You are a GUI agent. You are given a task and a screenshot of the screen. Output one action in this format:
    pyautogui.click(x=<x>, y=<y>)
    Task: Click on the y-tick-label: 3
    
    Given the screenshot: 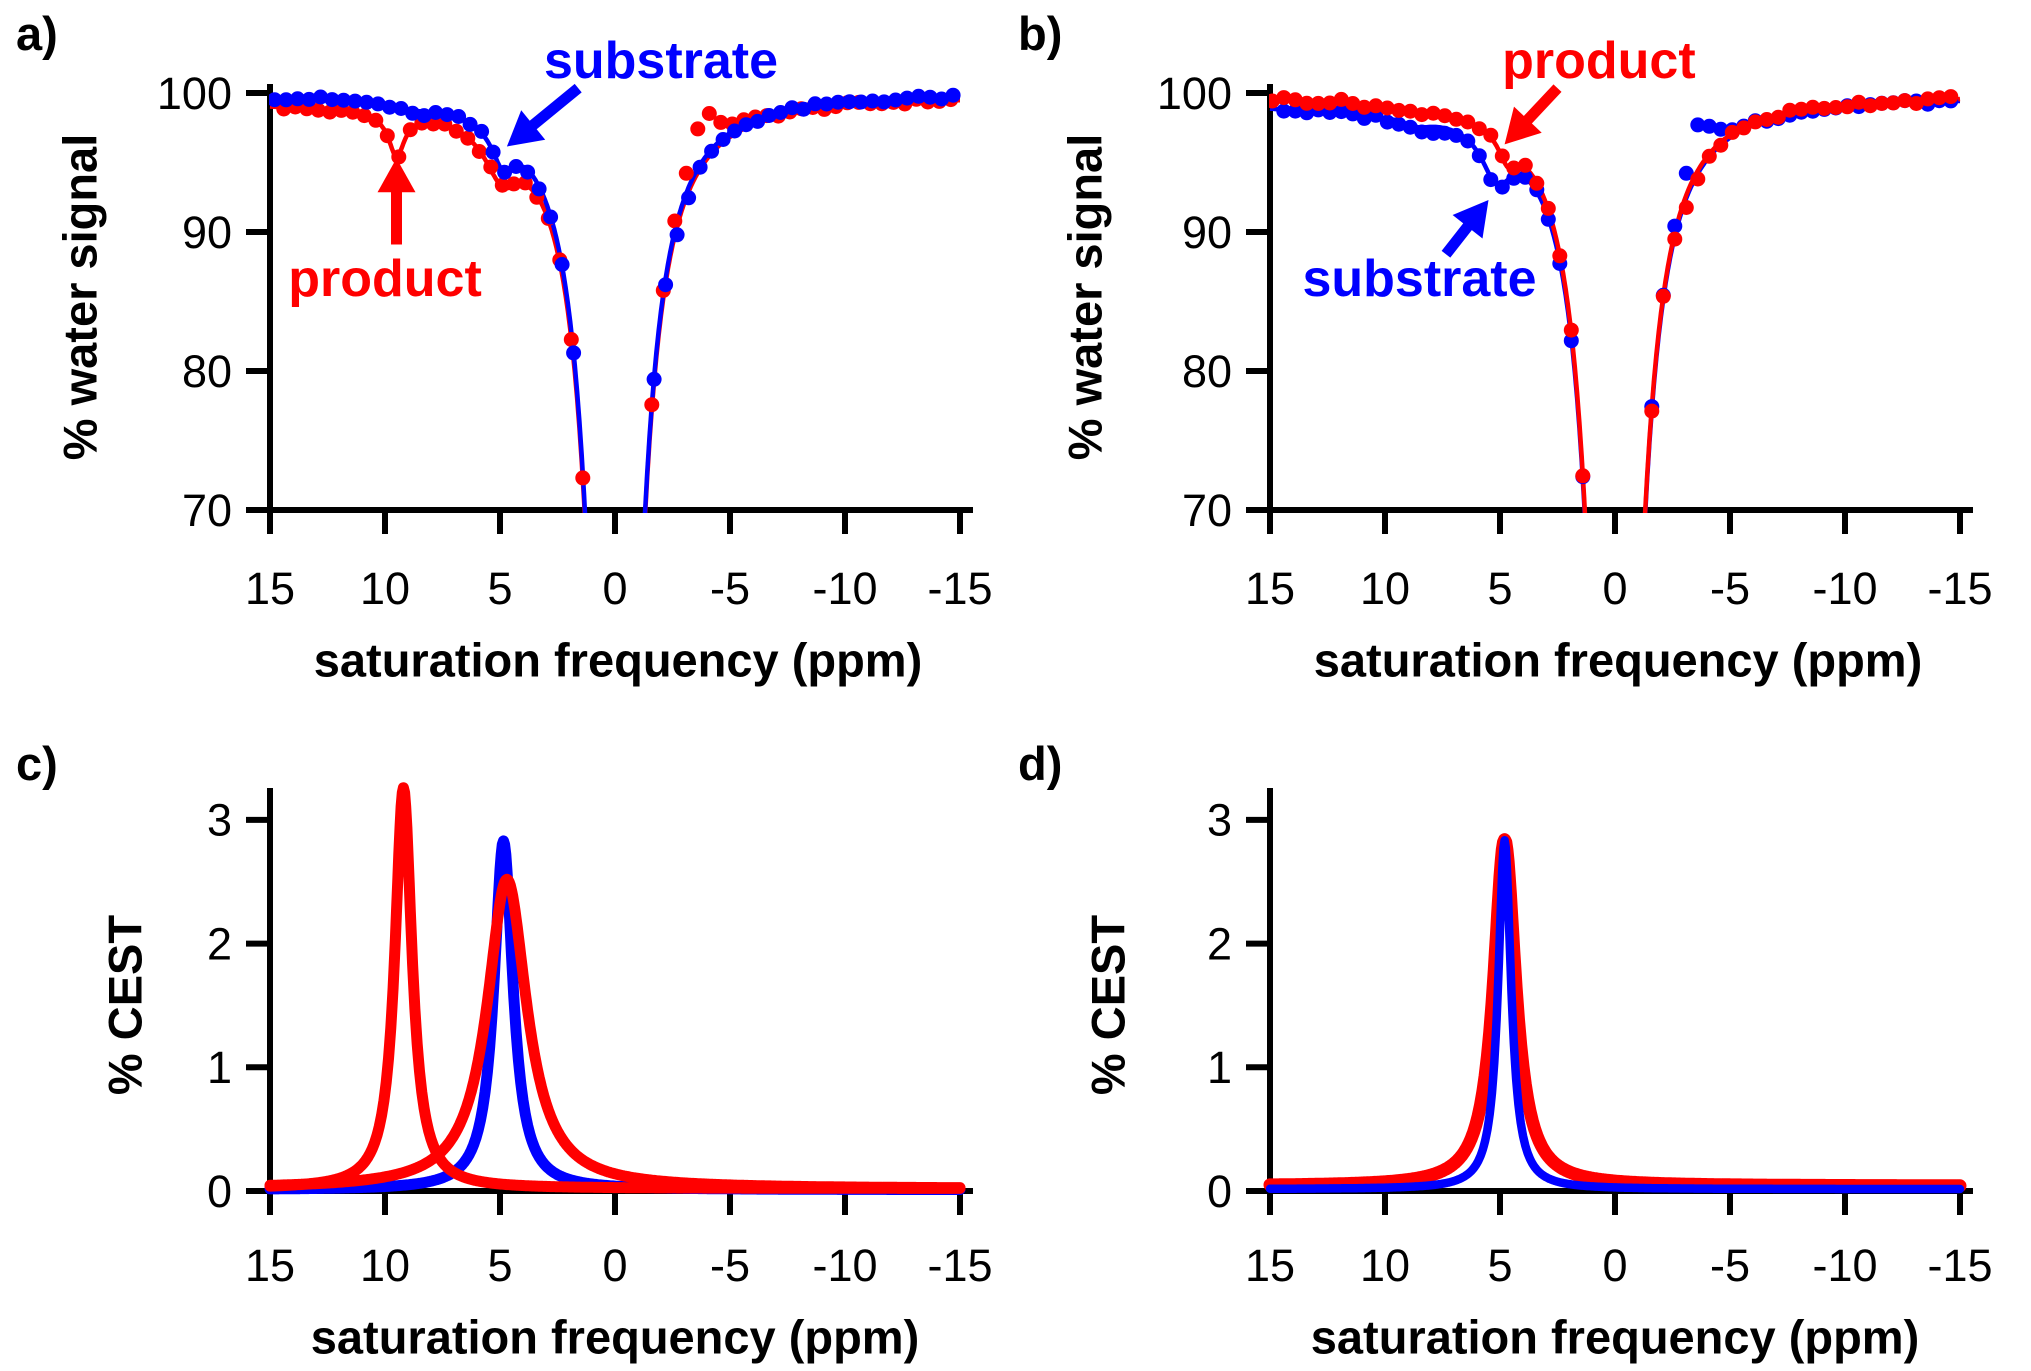 What is the action you would take?
    pyautogui.click(x=219, y=820)
    